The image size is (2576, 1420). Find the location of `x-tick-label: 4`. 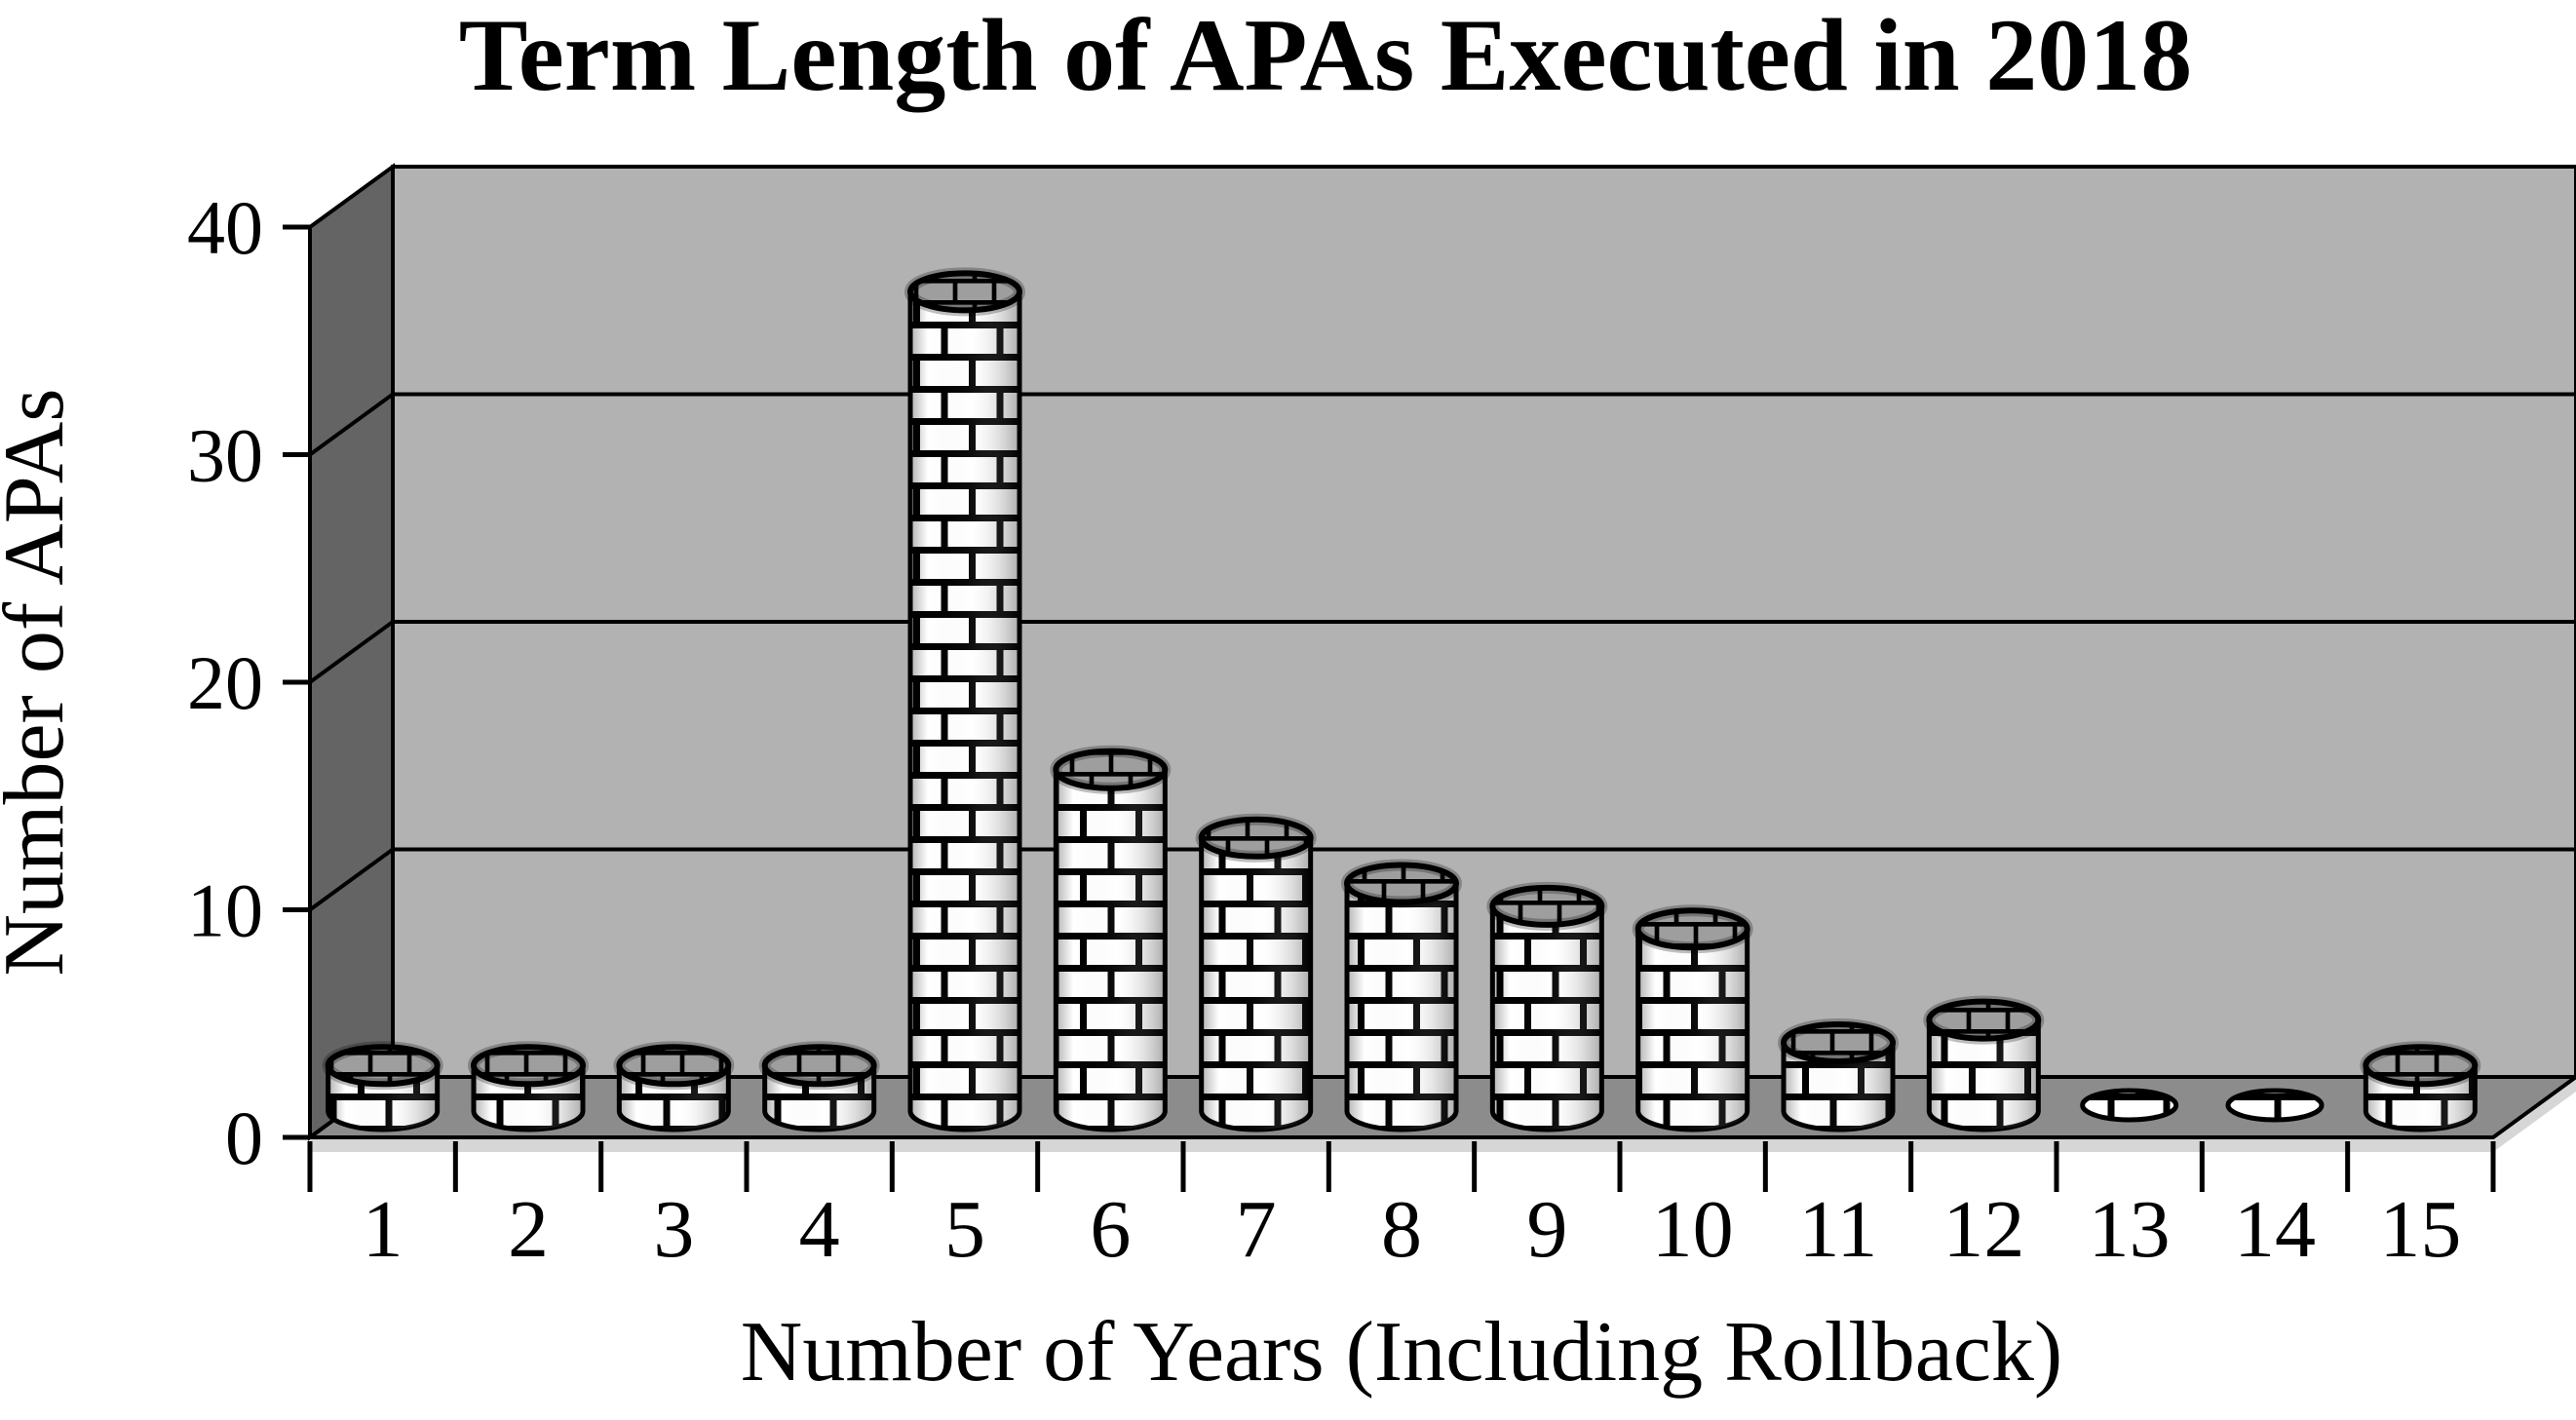

x-tick-label: 4 is located at coordinates (819, 1229).